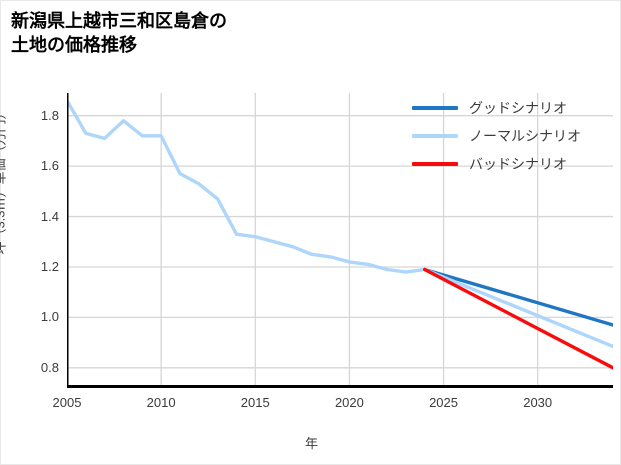 This screenshot has width=621, height=465. I want to click on x-tick-label: 2010, so click(161, 402).